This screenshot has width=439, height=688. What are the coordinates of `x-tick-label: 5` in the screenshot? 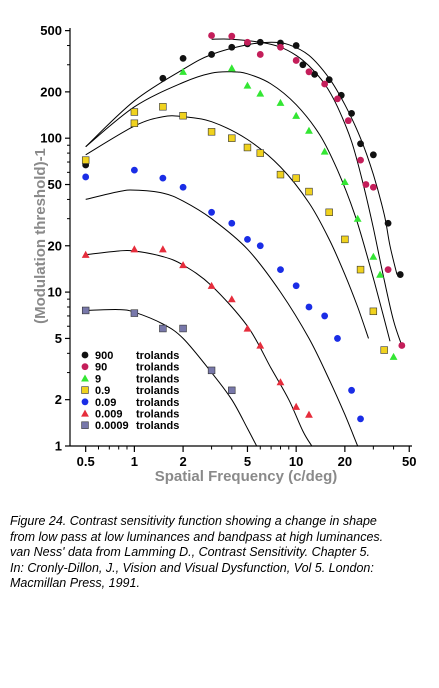 It's located at (247, 461).